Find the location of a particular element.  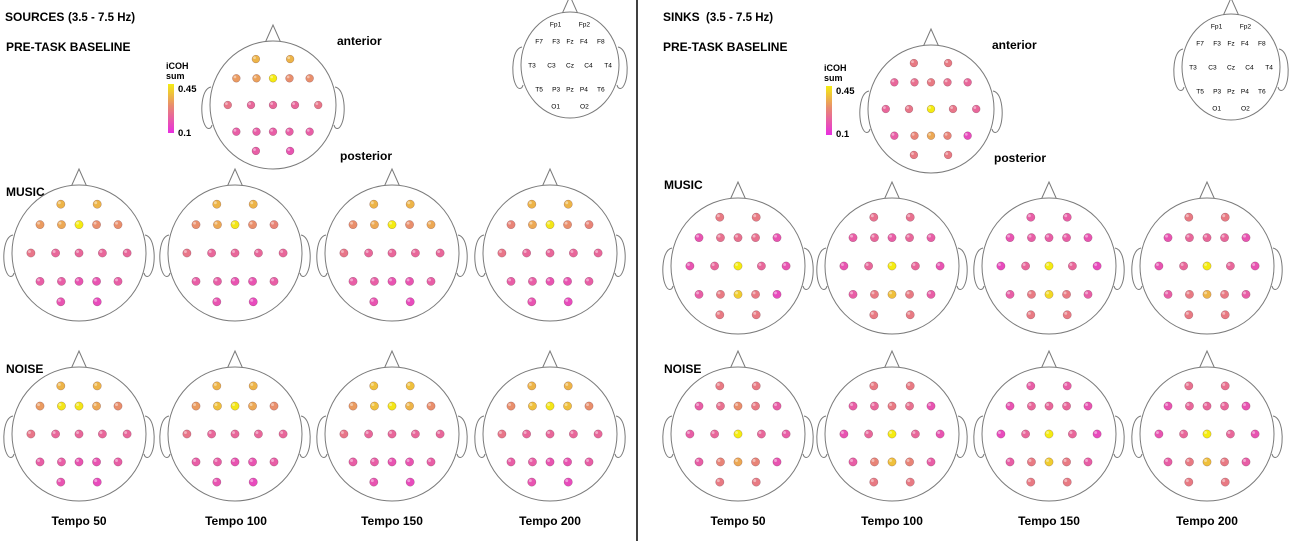

sinks-tempo-label: Tempo 200 is located at coordinates (1207, 521).